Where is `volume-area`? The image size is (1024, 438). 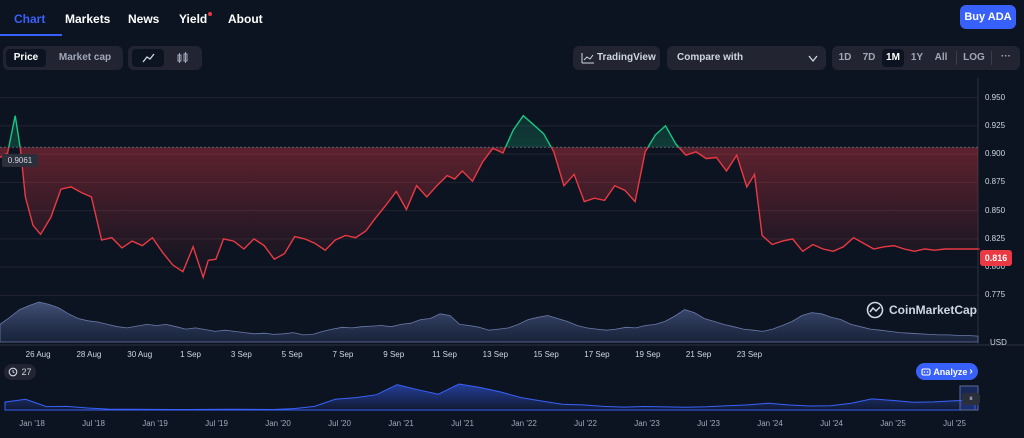 volume-area is located at coordinates (489, 322).